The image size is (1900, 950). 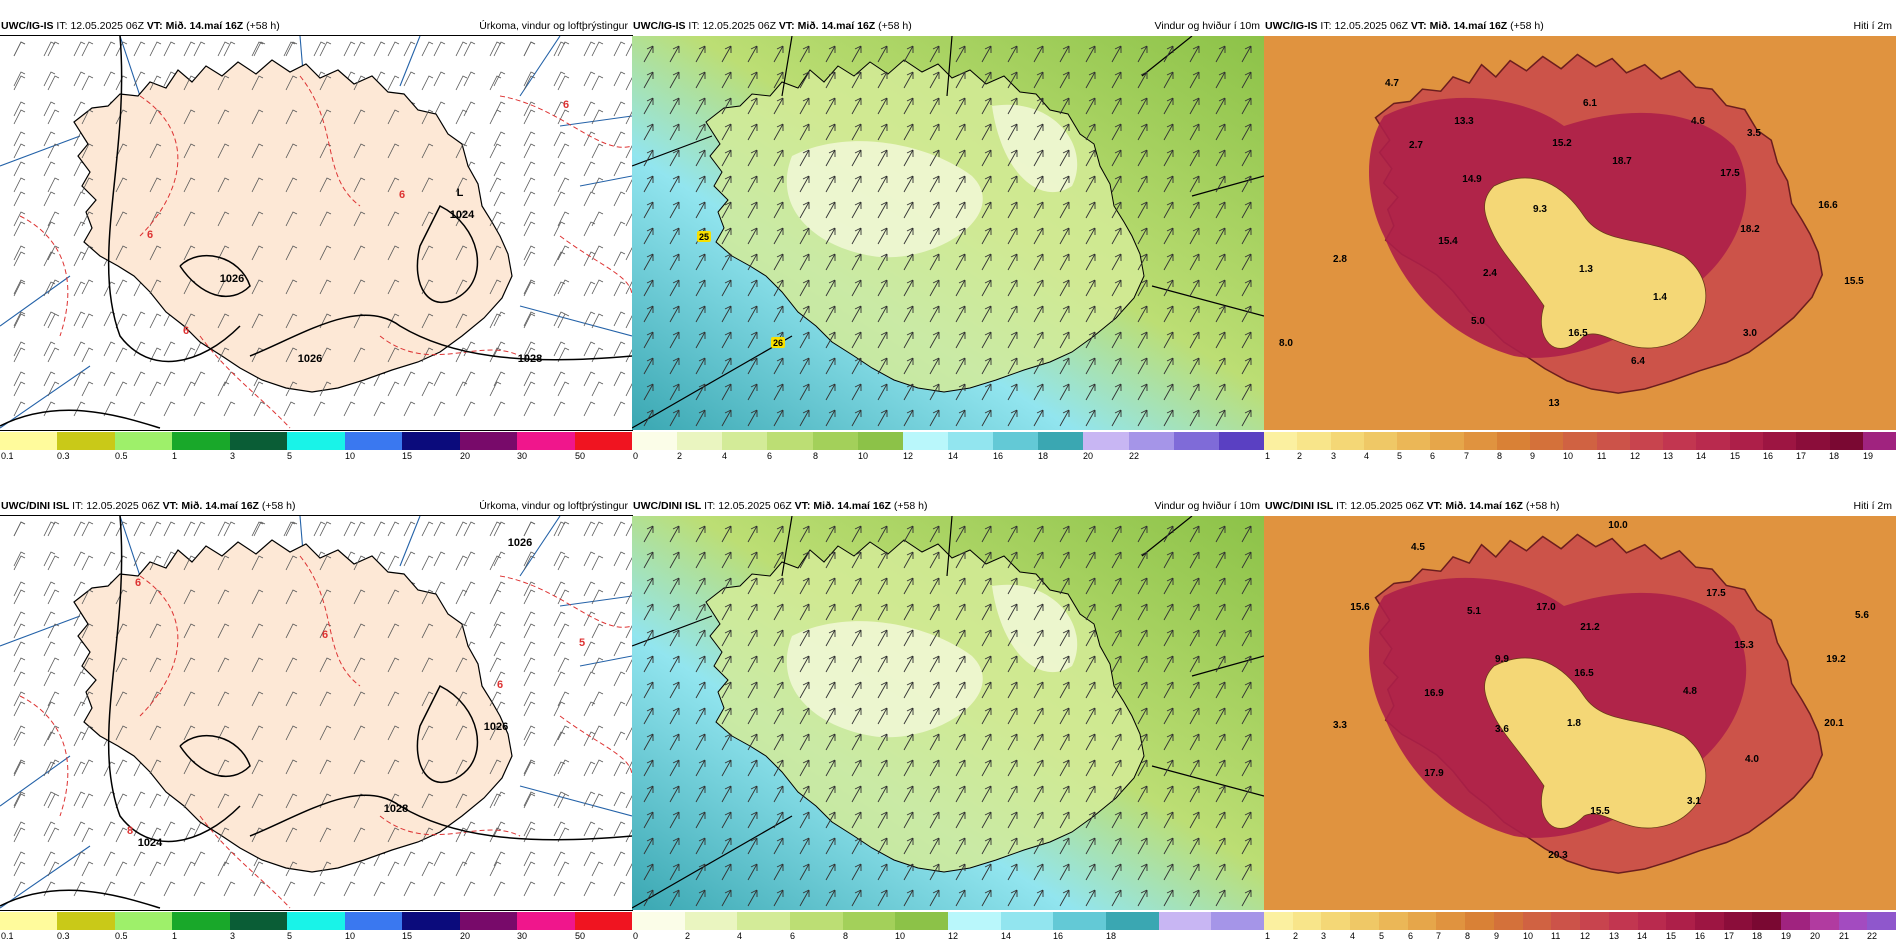 I want to click on temperature-value: 2.8, so click(x=1340, y=259).